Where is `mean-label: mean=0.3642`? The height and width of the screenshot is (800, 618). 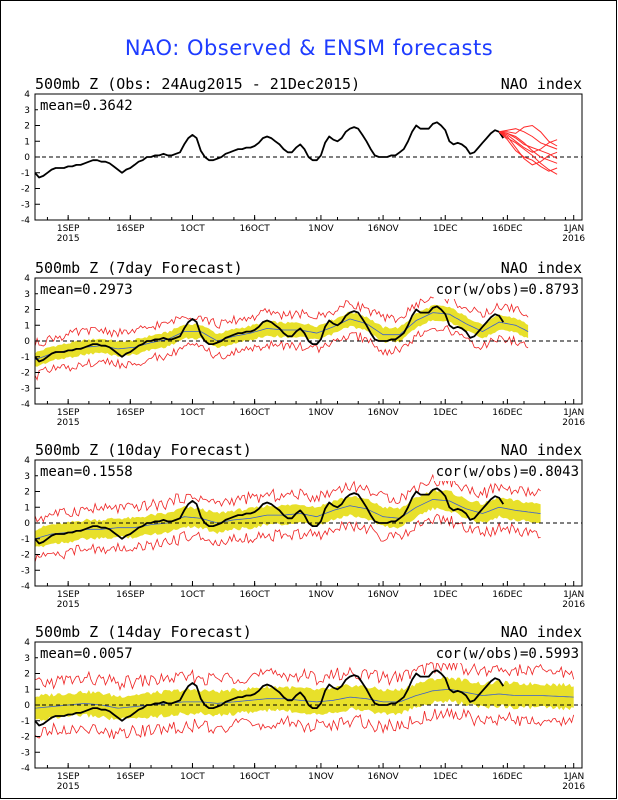 mean-label: mean=0.3642 is located at coordinates (86, 106).